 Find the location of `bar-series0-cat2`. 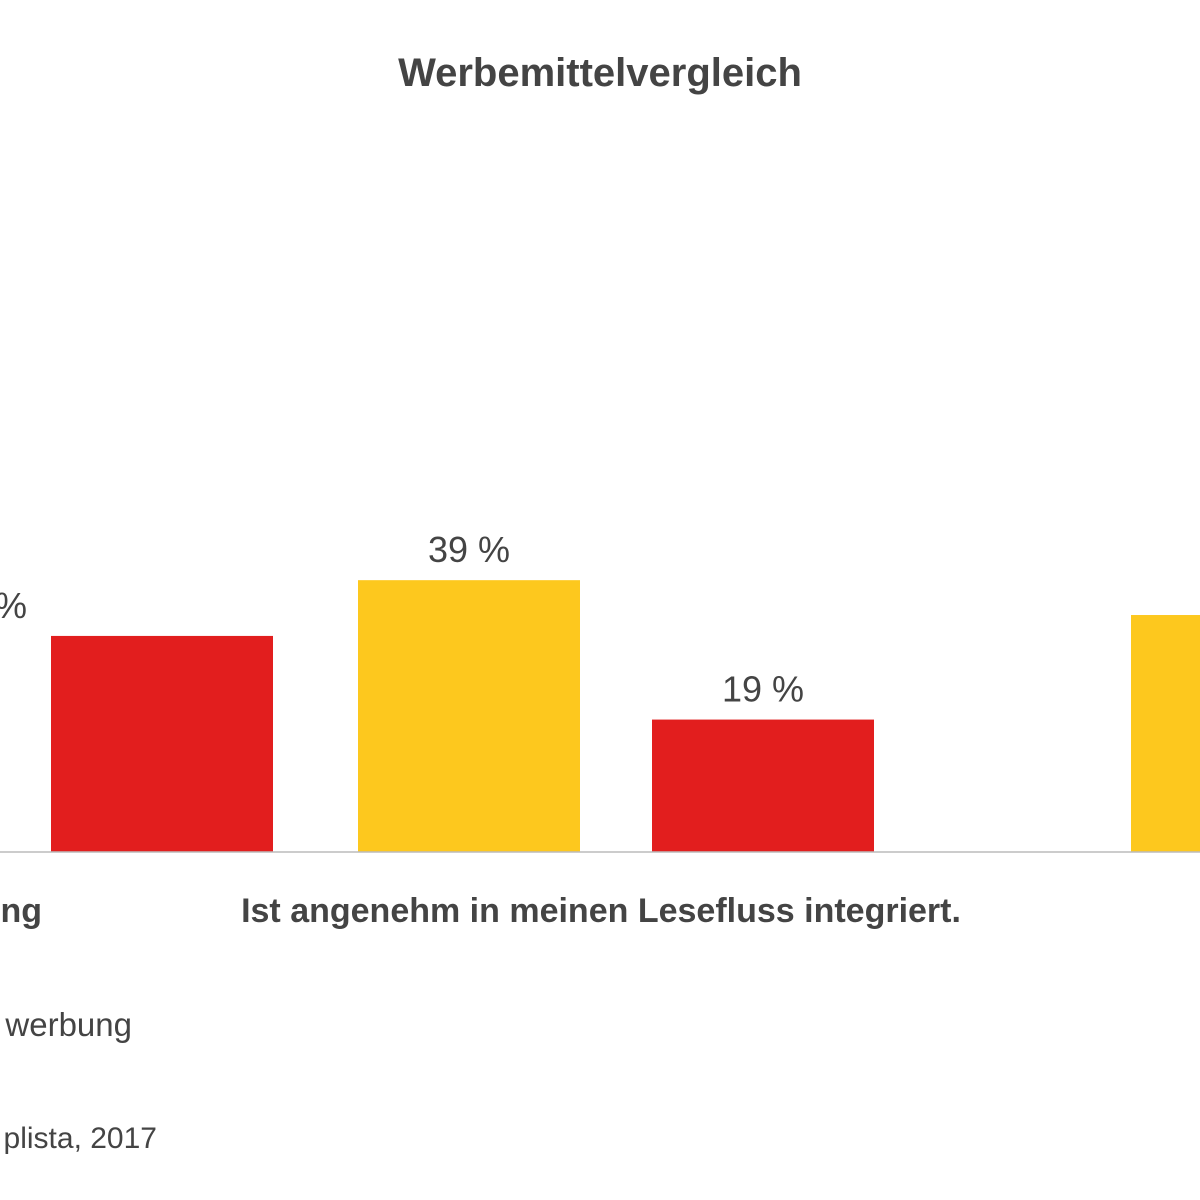

bar-series0-cat2 is located at coordinates (1165, 733).